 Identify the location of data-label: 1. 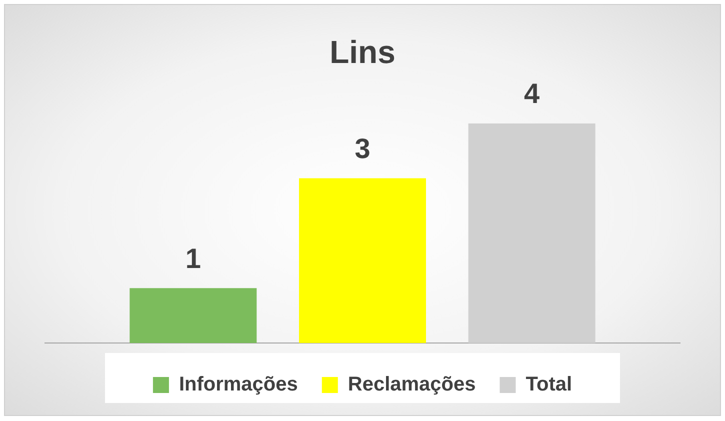
(193, 258).